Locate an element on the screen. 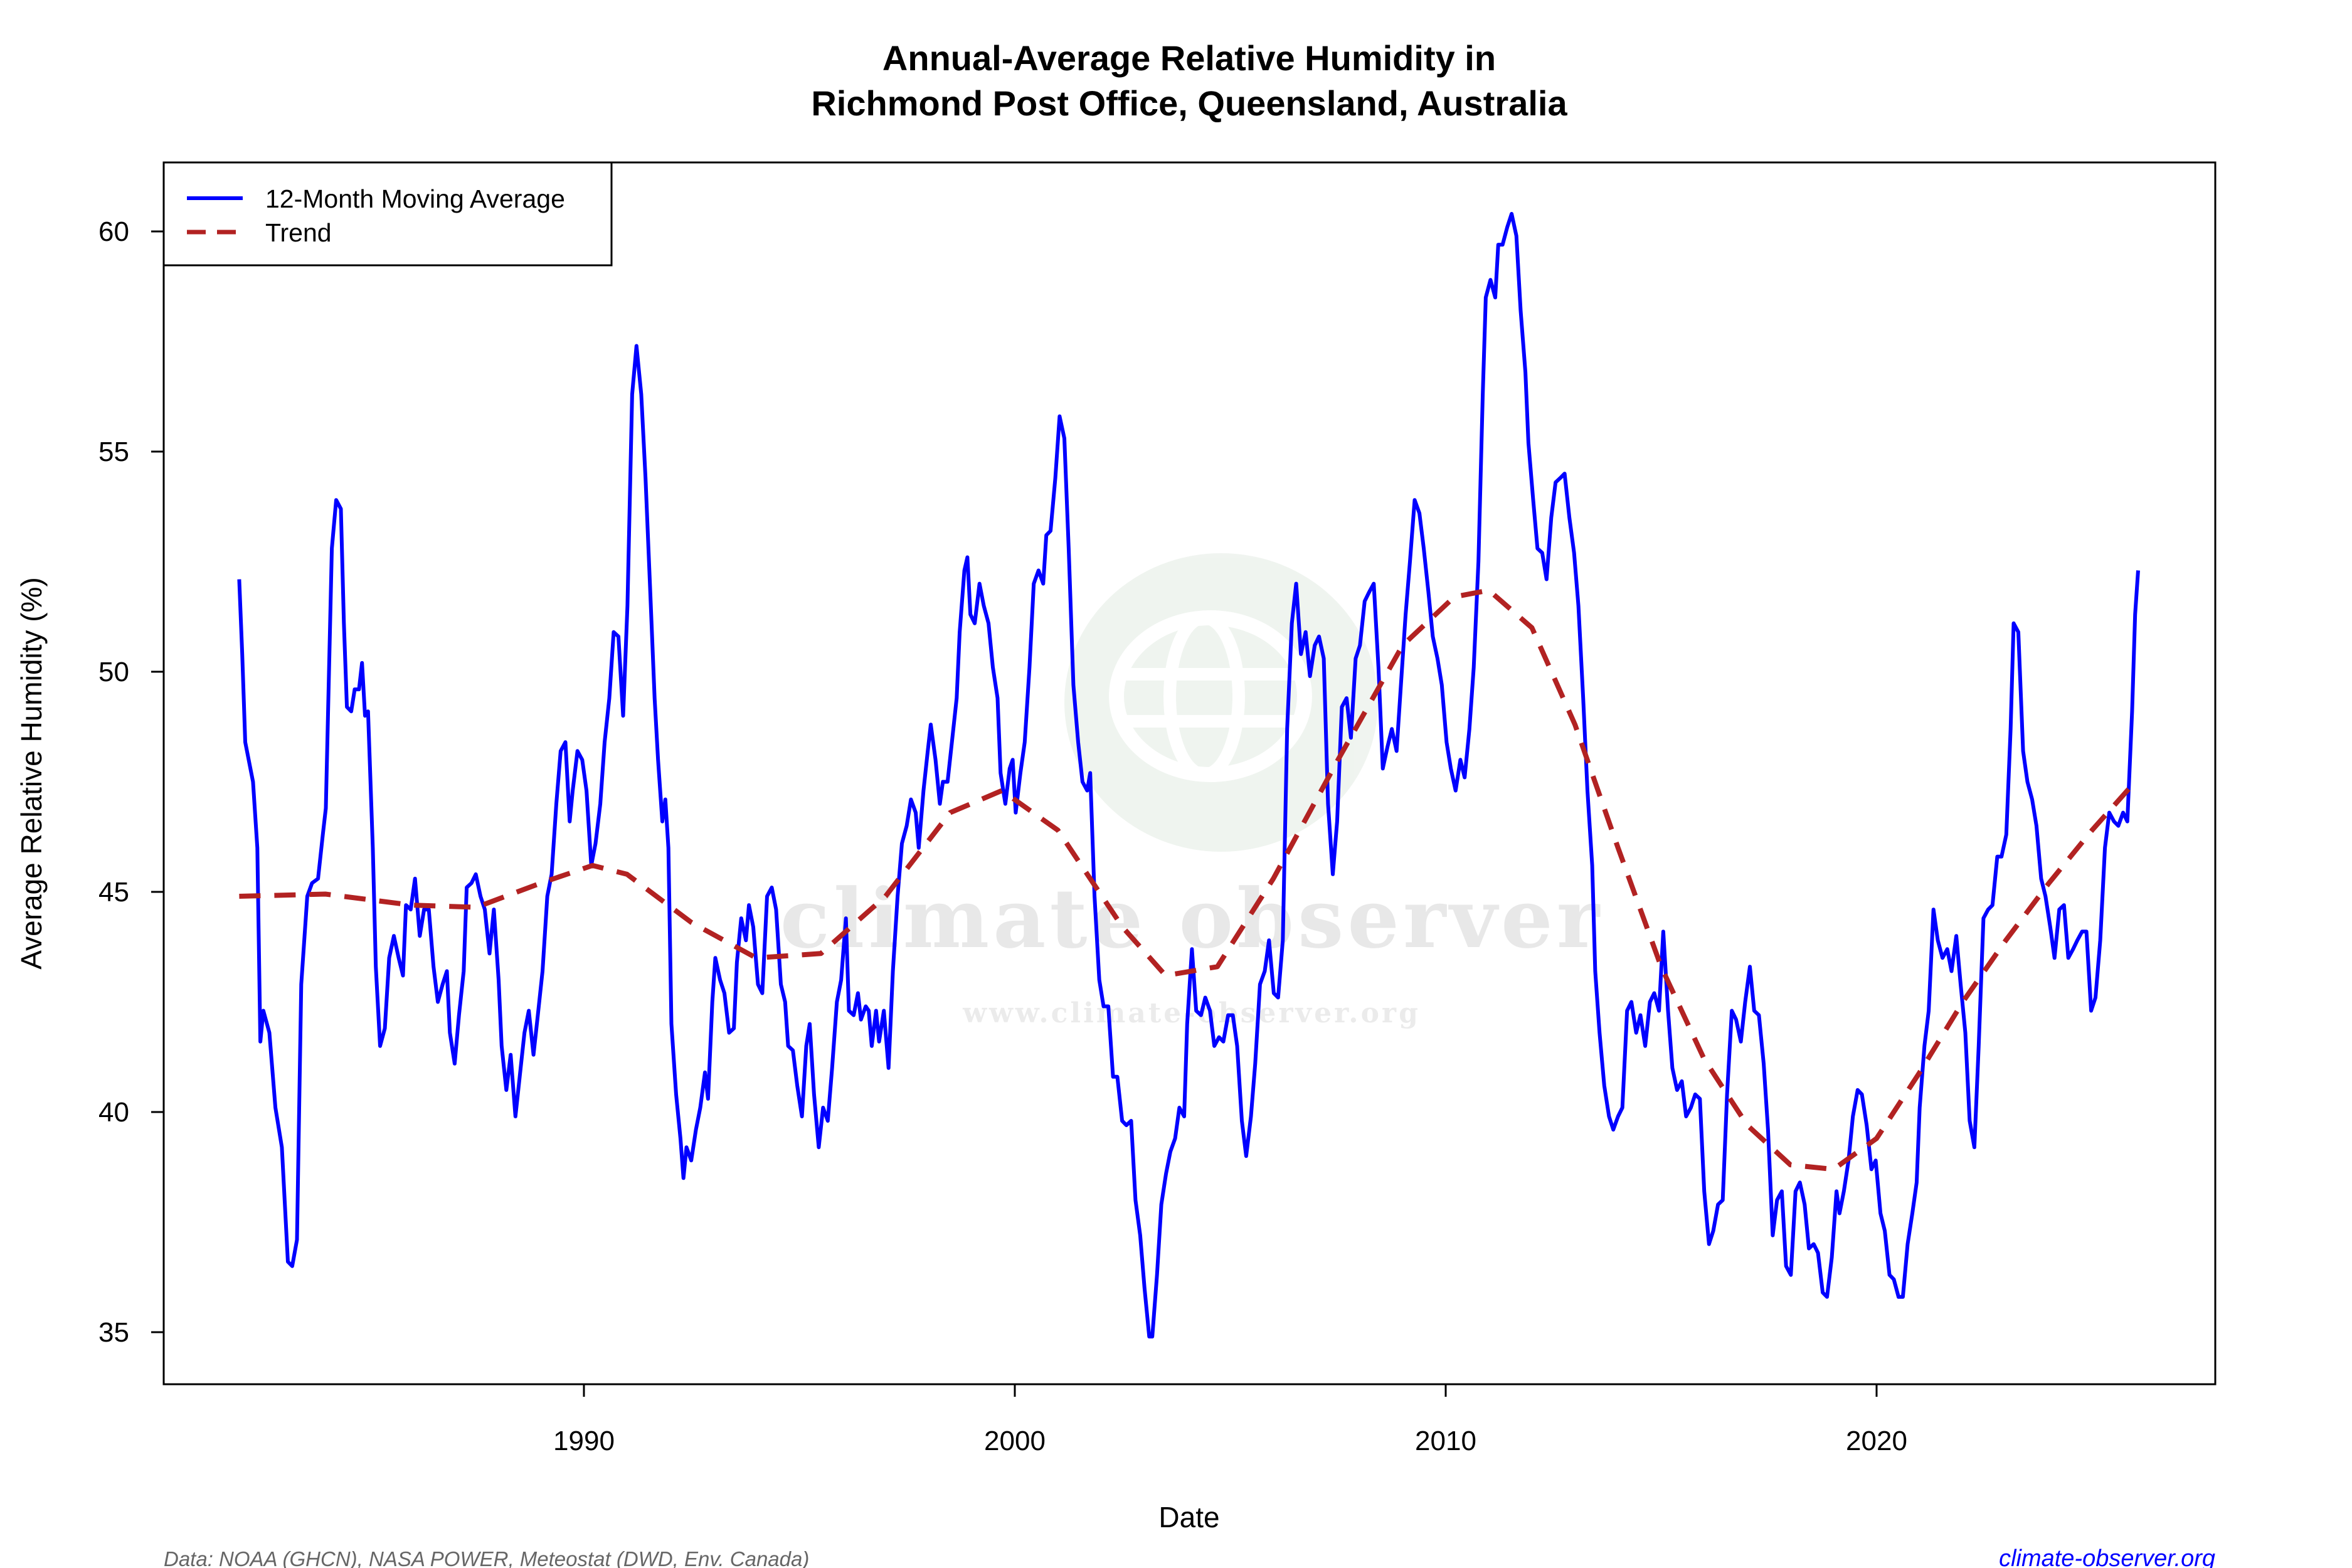 This screenshot has height=1568, width=2352. watermark-globe-meridian is located at coordinates (1204, 697).